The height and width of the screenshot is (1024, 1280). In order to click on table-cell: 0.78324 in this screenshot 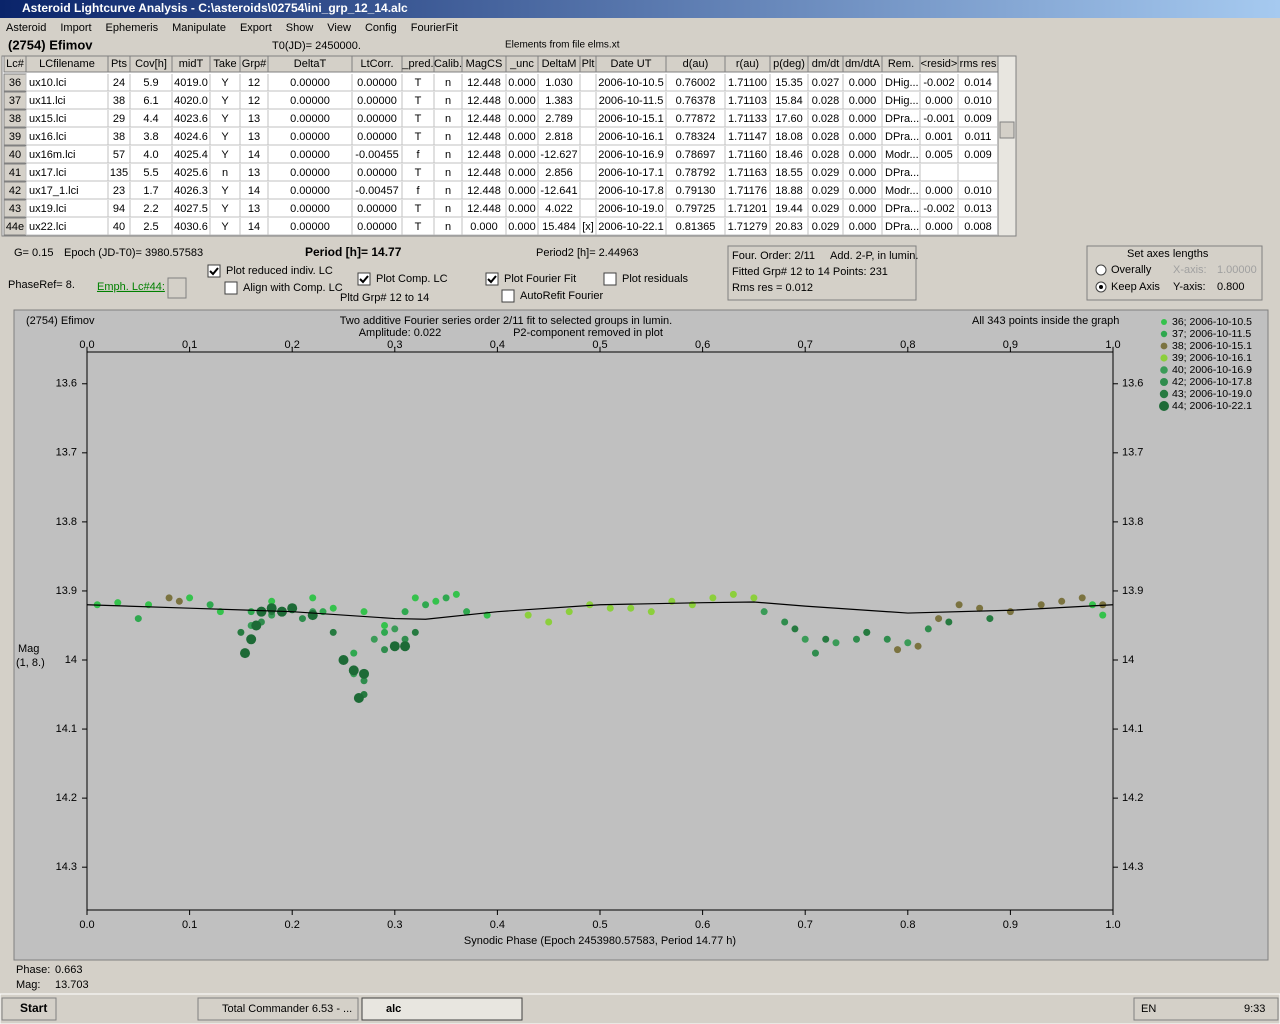, I will do `click(696, 137)`.